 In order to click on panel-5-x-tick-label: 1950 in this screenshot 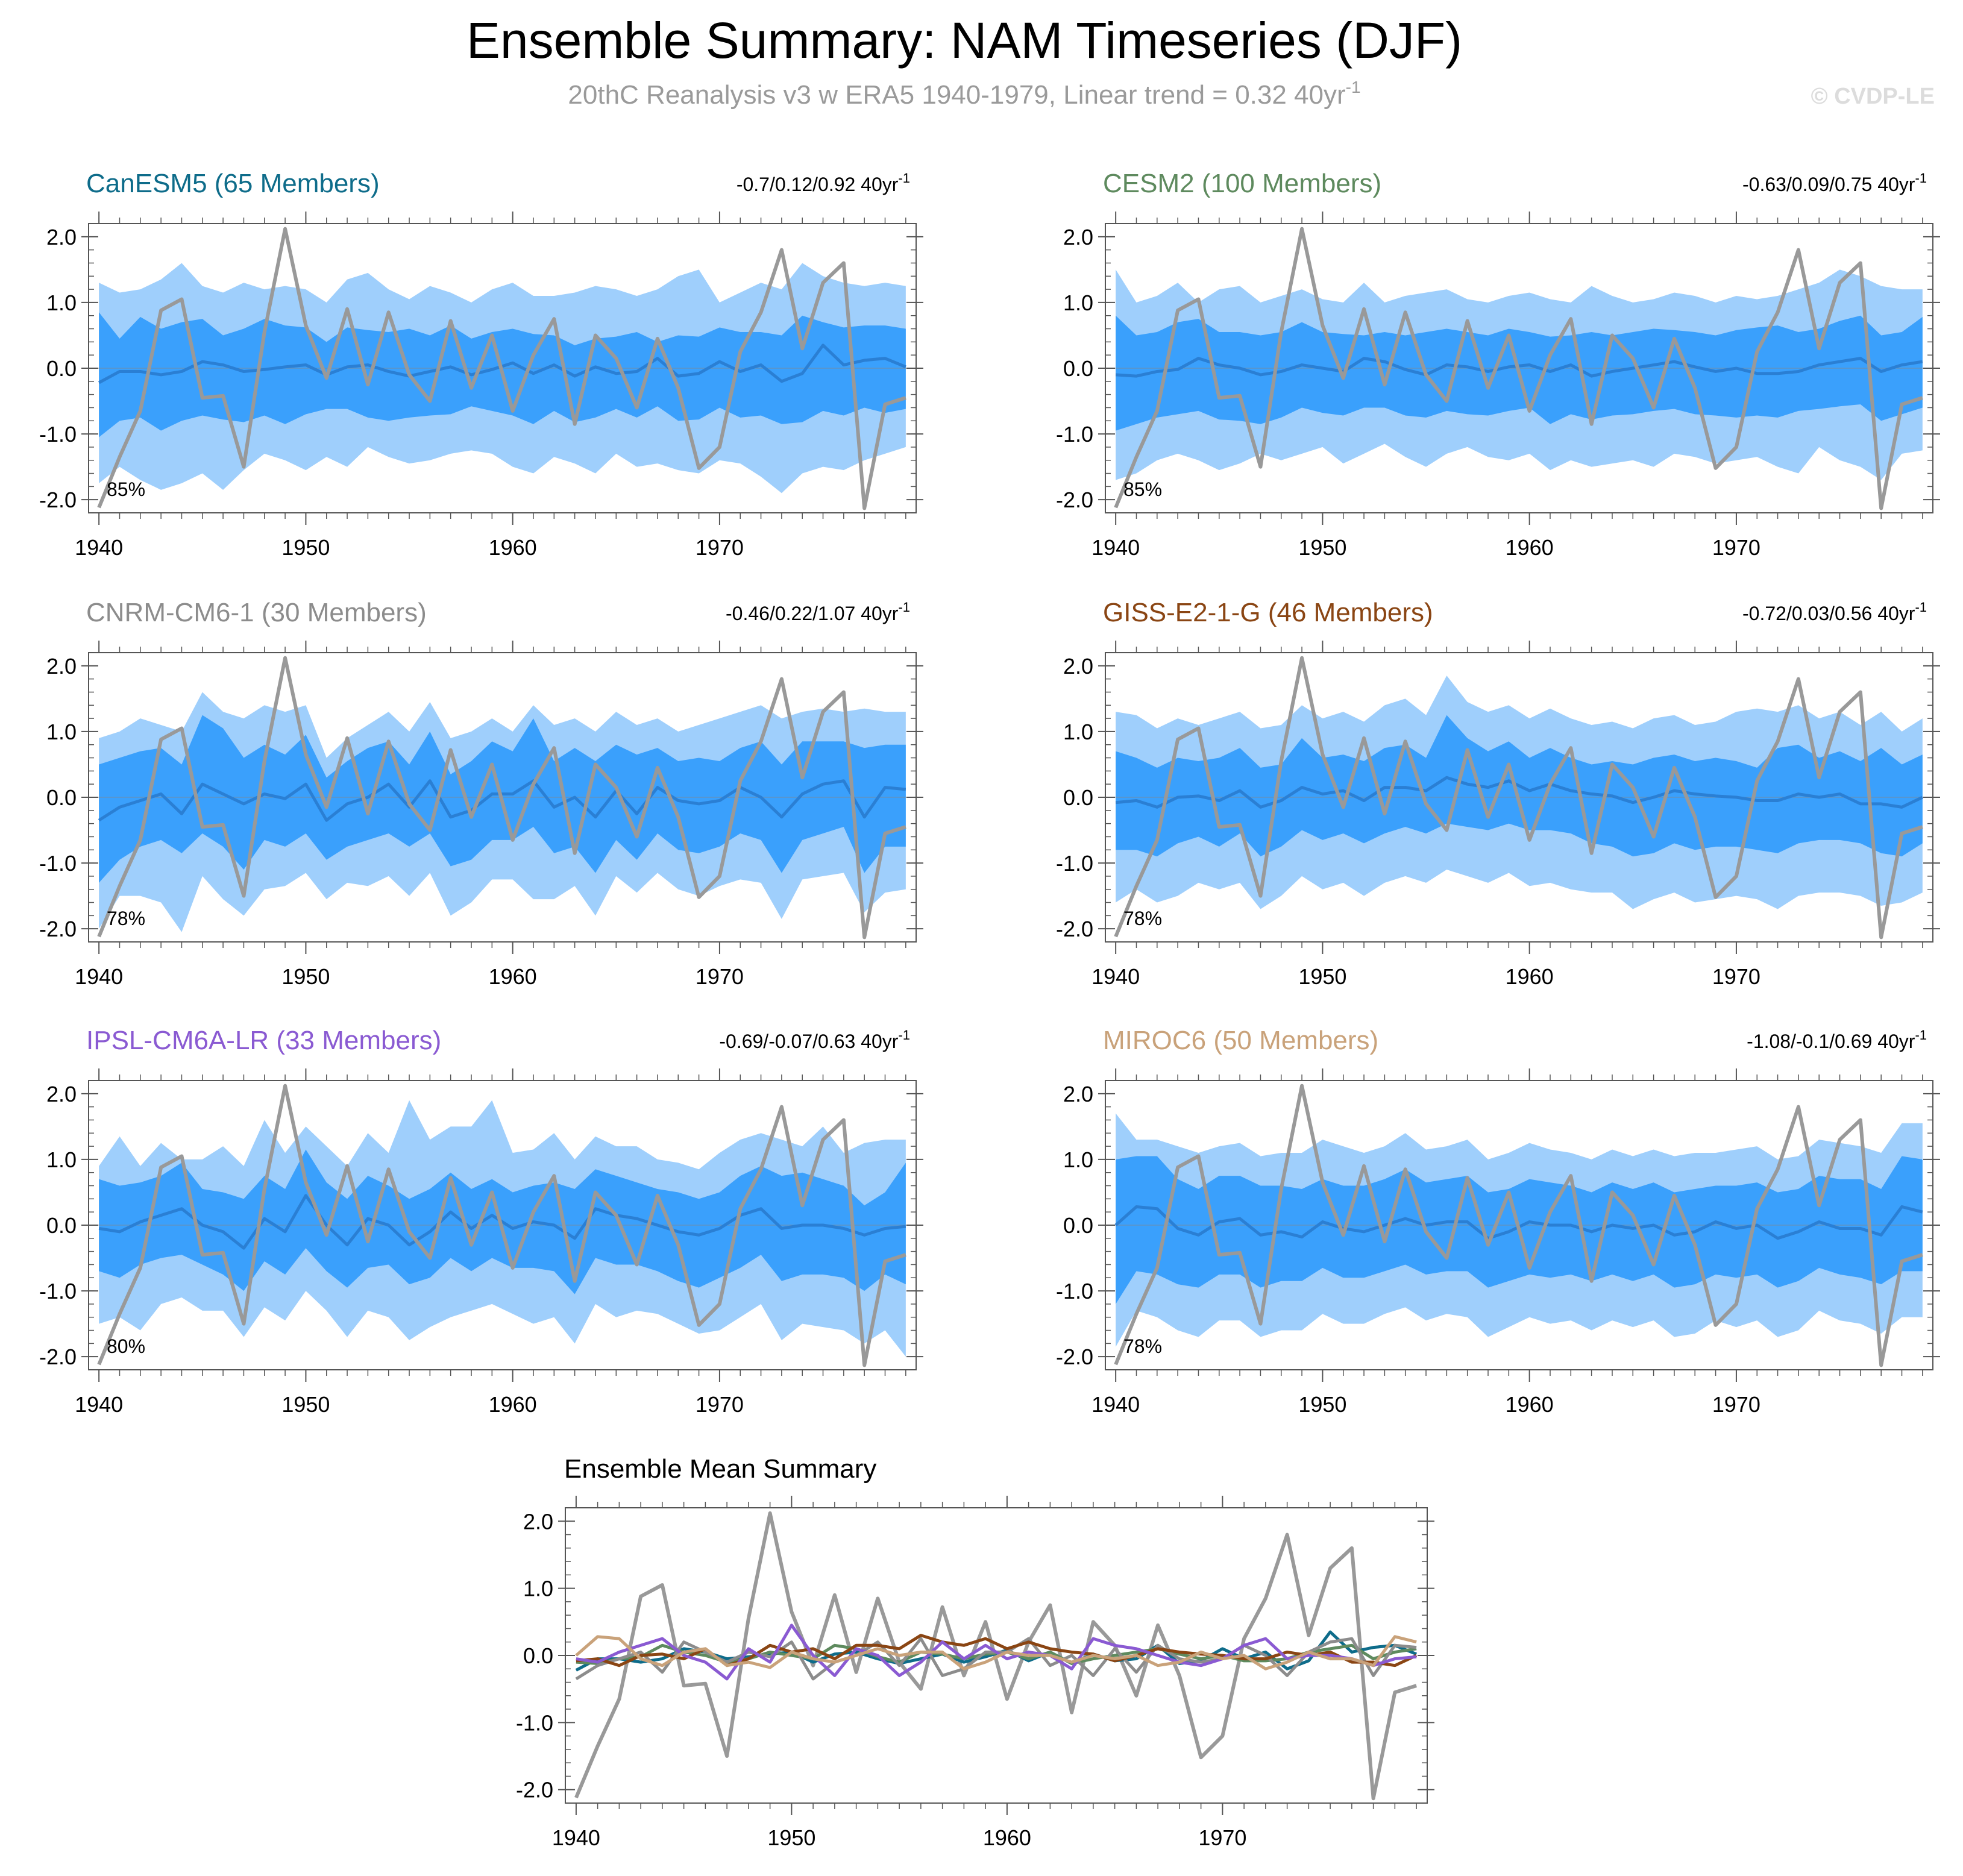, I will do `click(1322, 1404)`.